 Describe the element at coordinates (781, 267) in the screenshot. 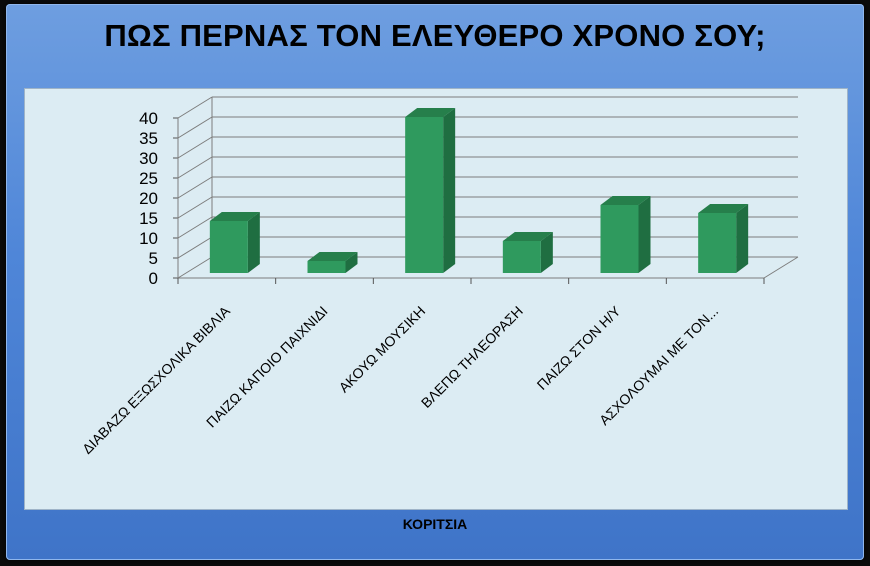

I see `floor-edge` at that location.